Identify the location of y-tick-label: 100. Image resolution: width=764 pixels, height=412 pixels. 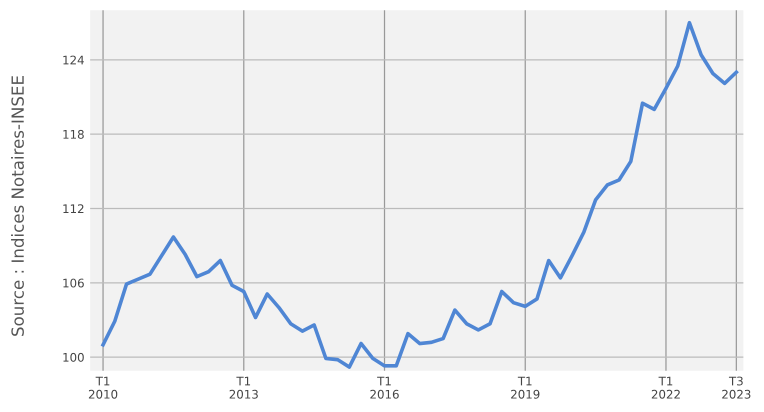
(73, 357).